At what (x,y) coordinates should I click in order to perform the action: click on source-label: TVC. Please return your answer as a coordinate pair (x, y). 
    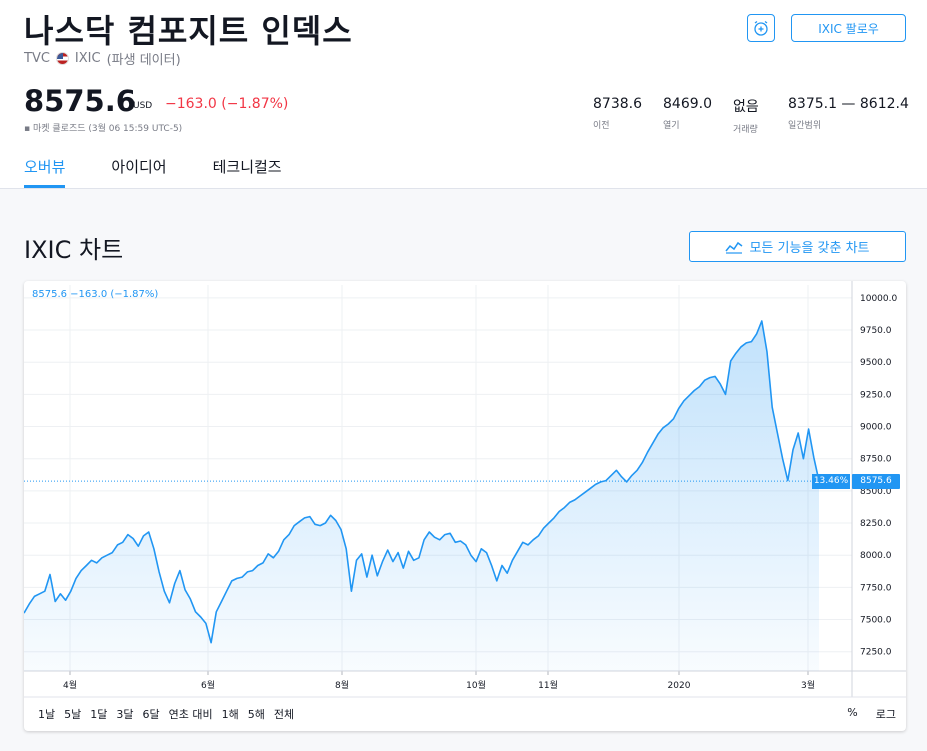
    Looking at the image, I should click on (37, 58).